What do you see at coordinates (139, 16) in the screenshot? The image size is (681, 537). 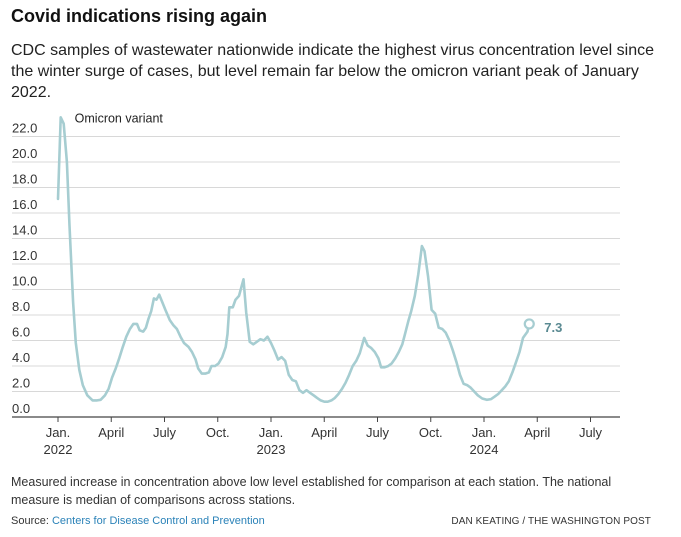 I see `chart-title: Covid indications rising again` at bounding box center [139, 16].